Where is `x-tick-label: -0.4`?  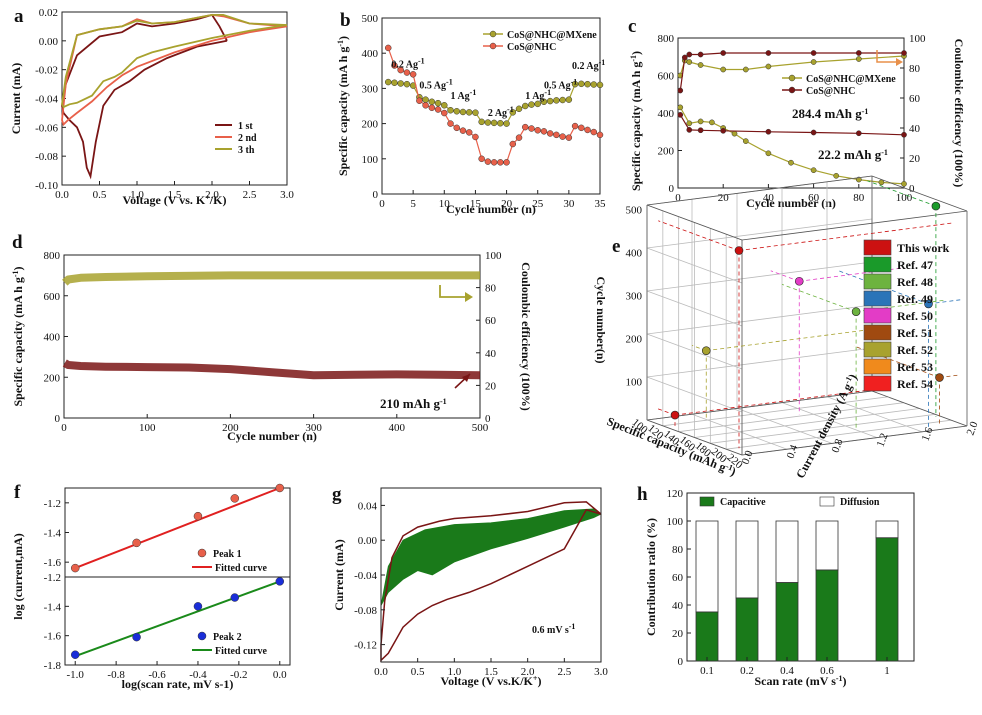
x-tick-label: -0.4 is located at coordinates (198, 675).